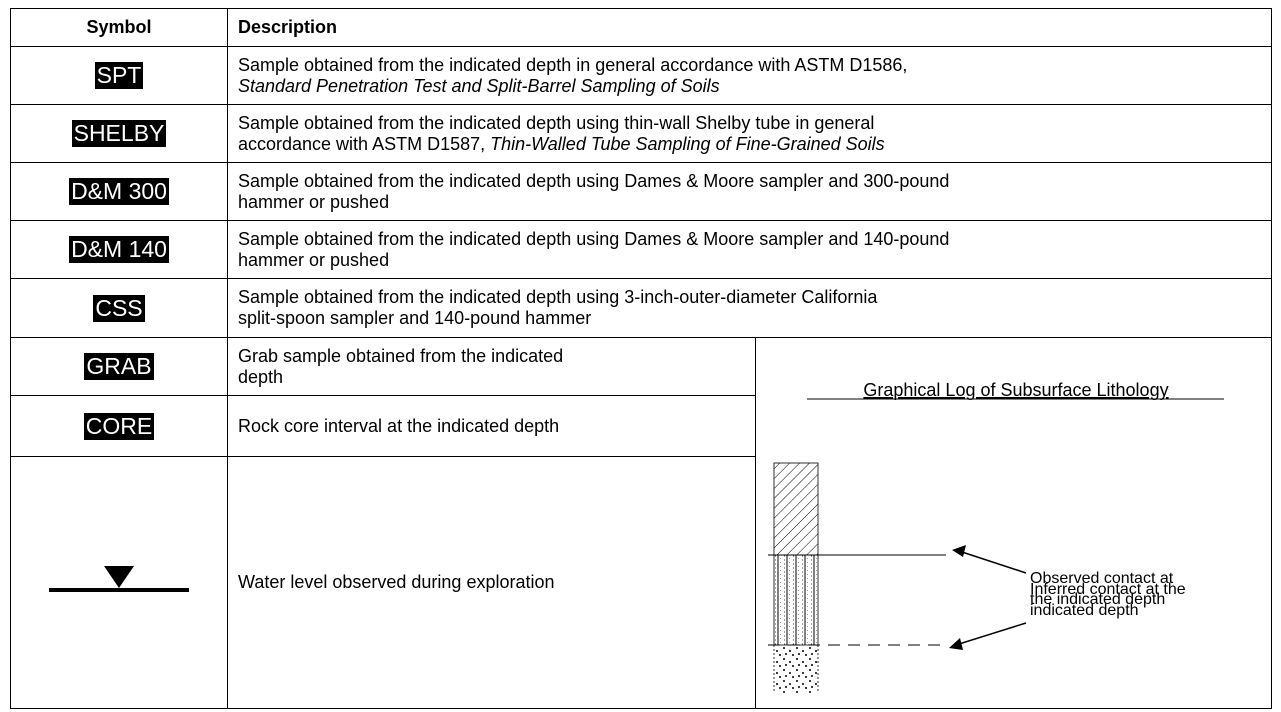 The image size is (1281, 712). Describe the element at coordinates (401, 355) in the screenshot. I see `description-text: Grab sample obtained from the indicated` at that location.